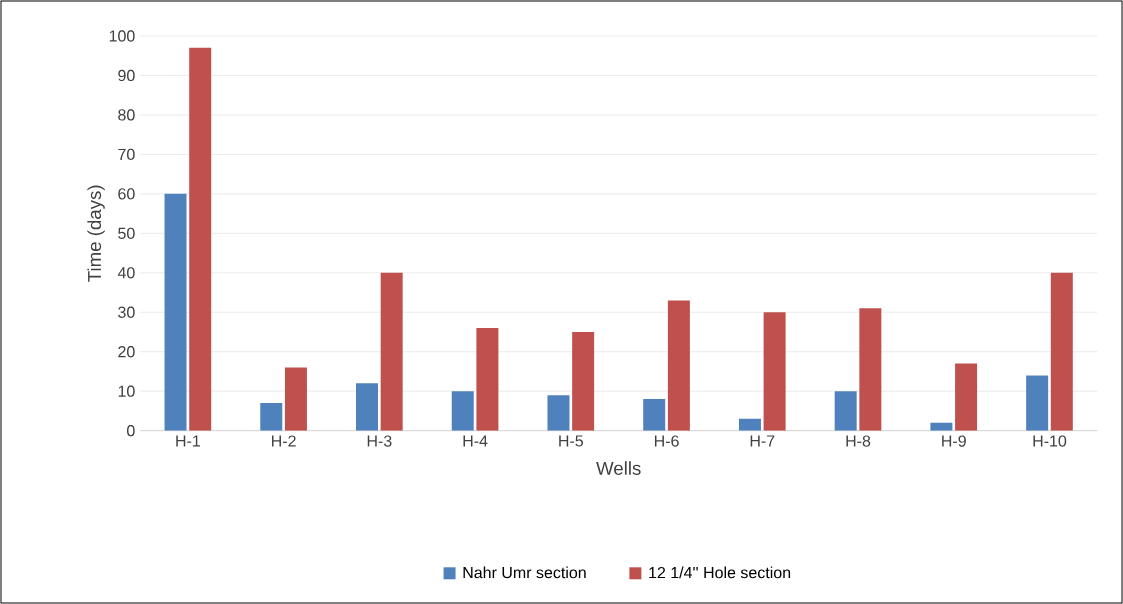 Image resolution: width=1123 pixels, height=604 pixels. What do you see at coordinates (126, 233) in the screenshot?
I see `y-tick-label: 50` at bounding box center [126, 233].